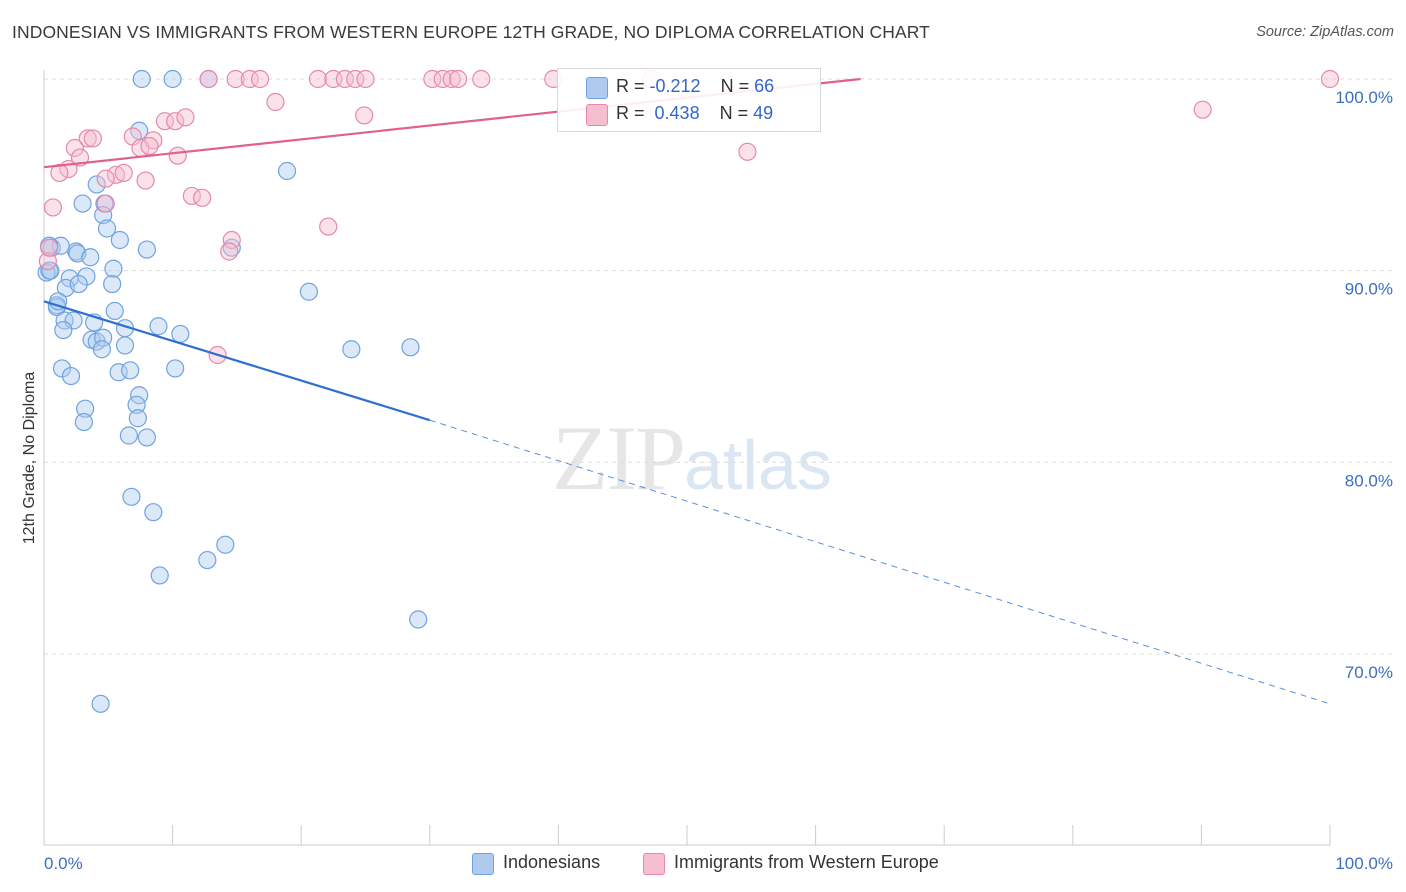 This screenshot has width=1406, height=892. What do you see at coordinates (1369, 289) in the screenshot?
I see `y-tick-label: 90.0%` at bounding box center [1369, 289].